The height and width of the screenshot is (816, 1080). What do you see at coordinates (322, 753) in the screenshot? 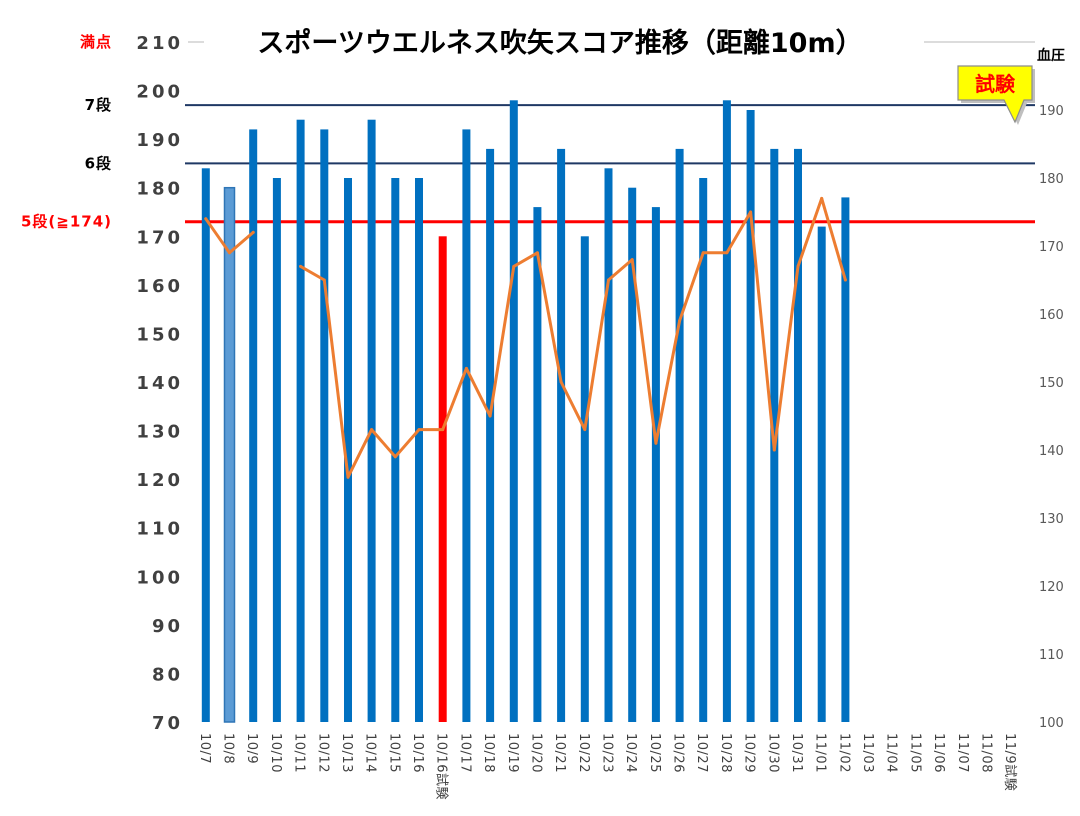
I see `x-tick-label-6: 10/12` at bounding box center [322, 753].